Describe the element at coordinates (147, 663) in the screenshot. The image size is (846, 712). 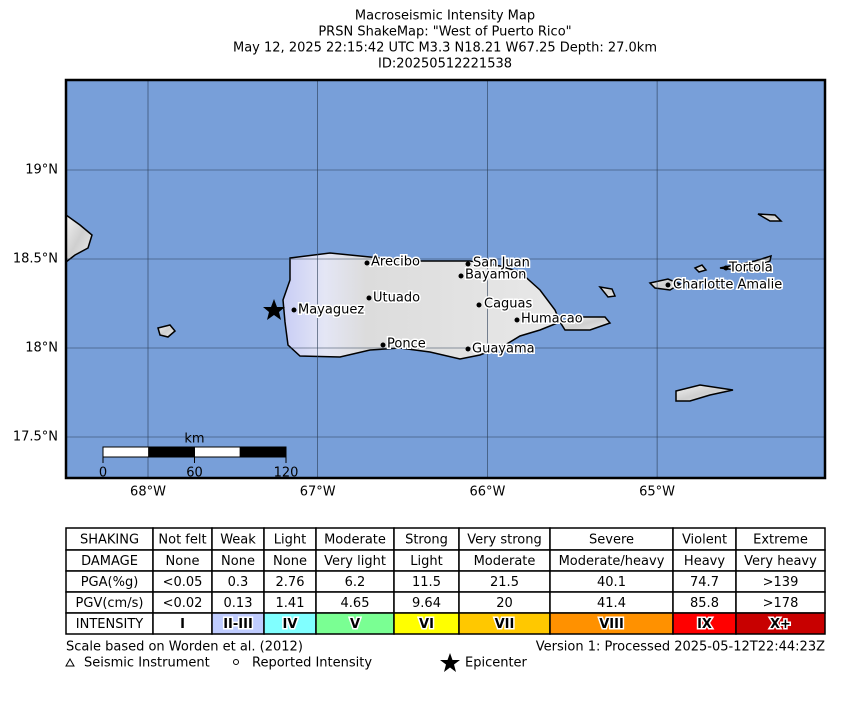
I see `legend-label: Seismic Instrument` at that location.